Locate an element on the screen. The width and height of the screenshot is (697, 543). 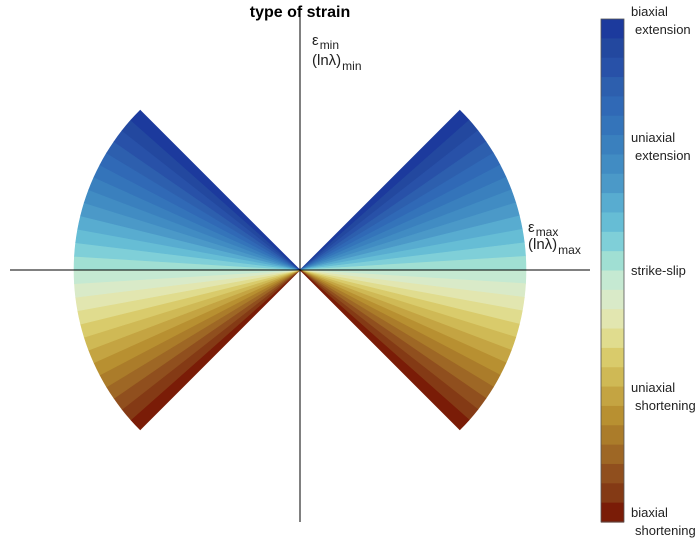
x-axis-label: εmax (lnλ)max is located at coordinates (554, 238).